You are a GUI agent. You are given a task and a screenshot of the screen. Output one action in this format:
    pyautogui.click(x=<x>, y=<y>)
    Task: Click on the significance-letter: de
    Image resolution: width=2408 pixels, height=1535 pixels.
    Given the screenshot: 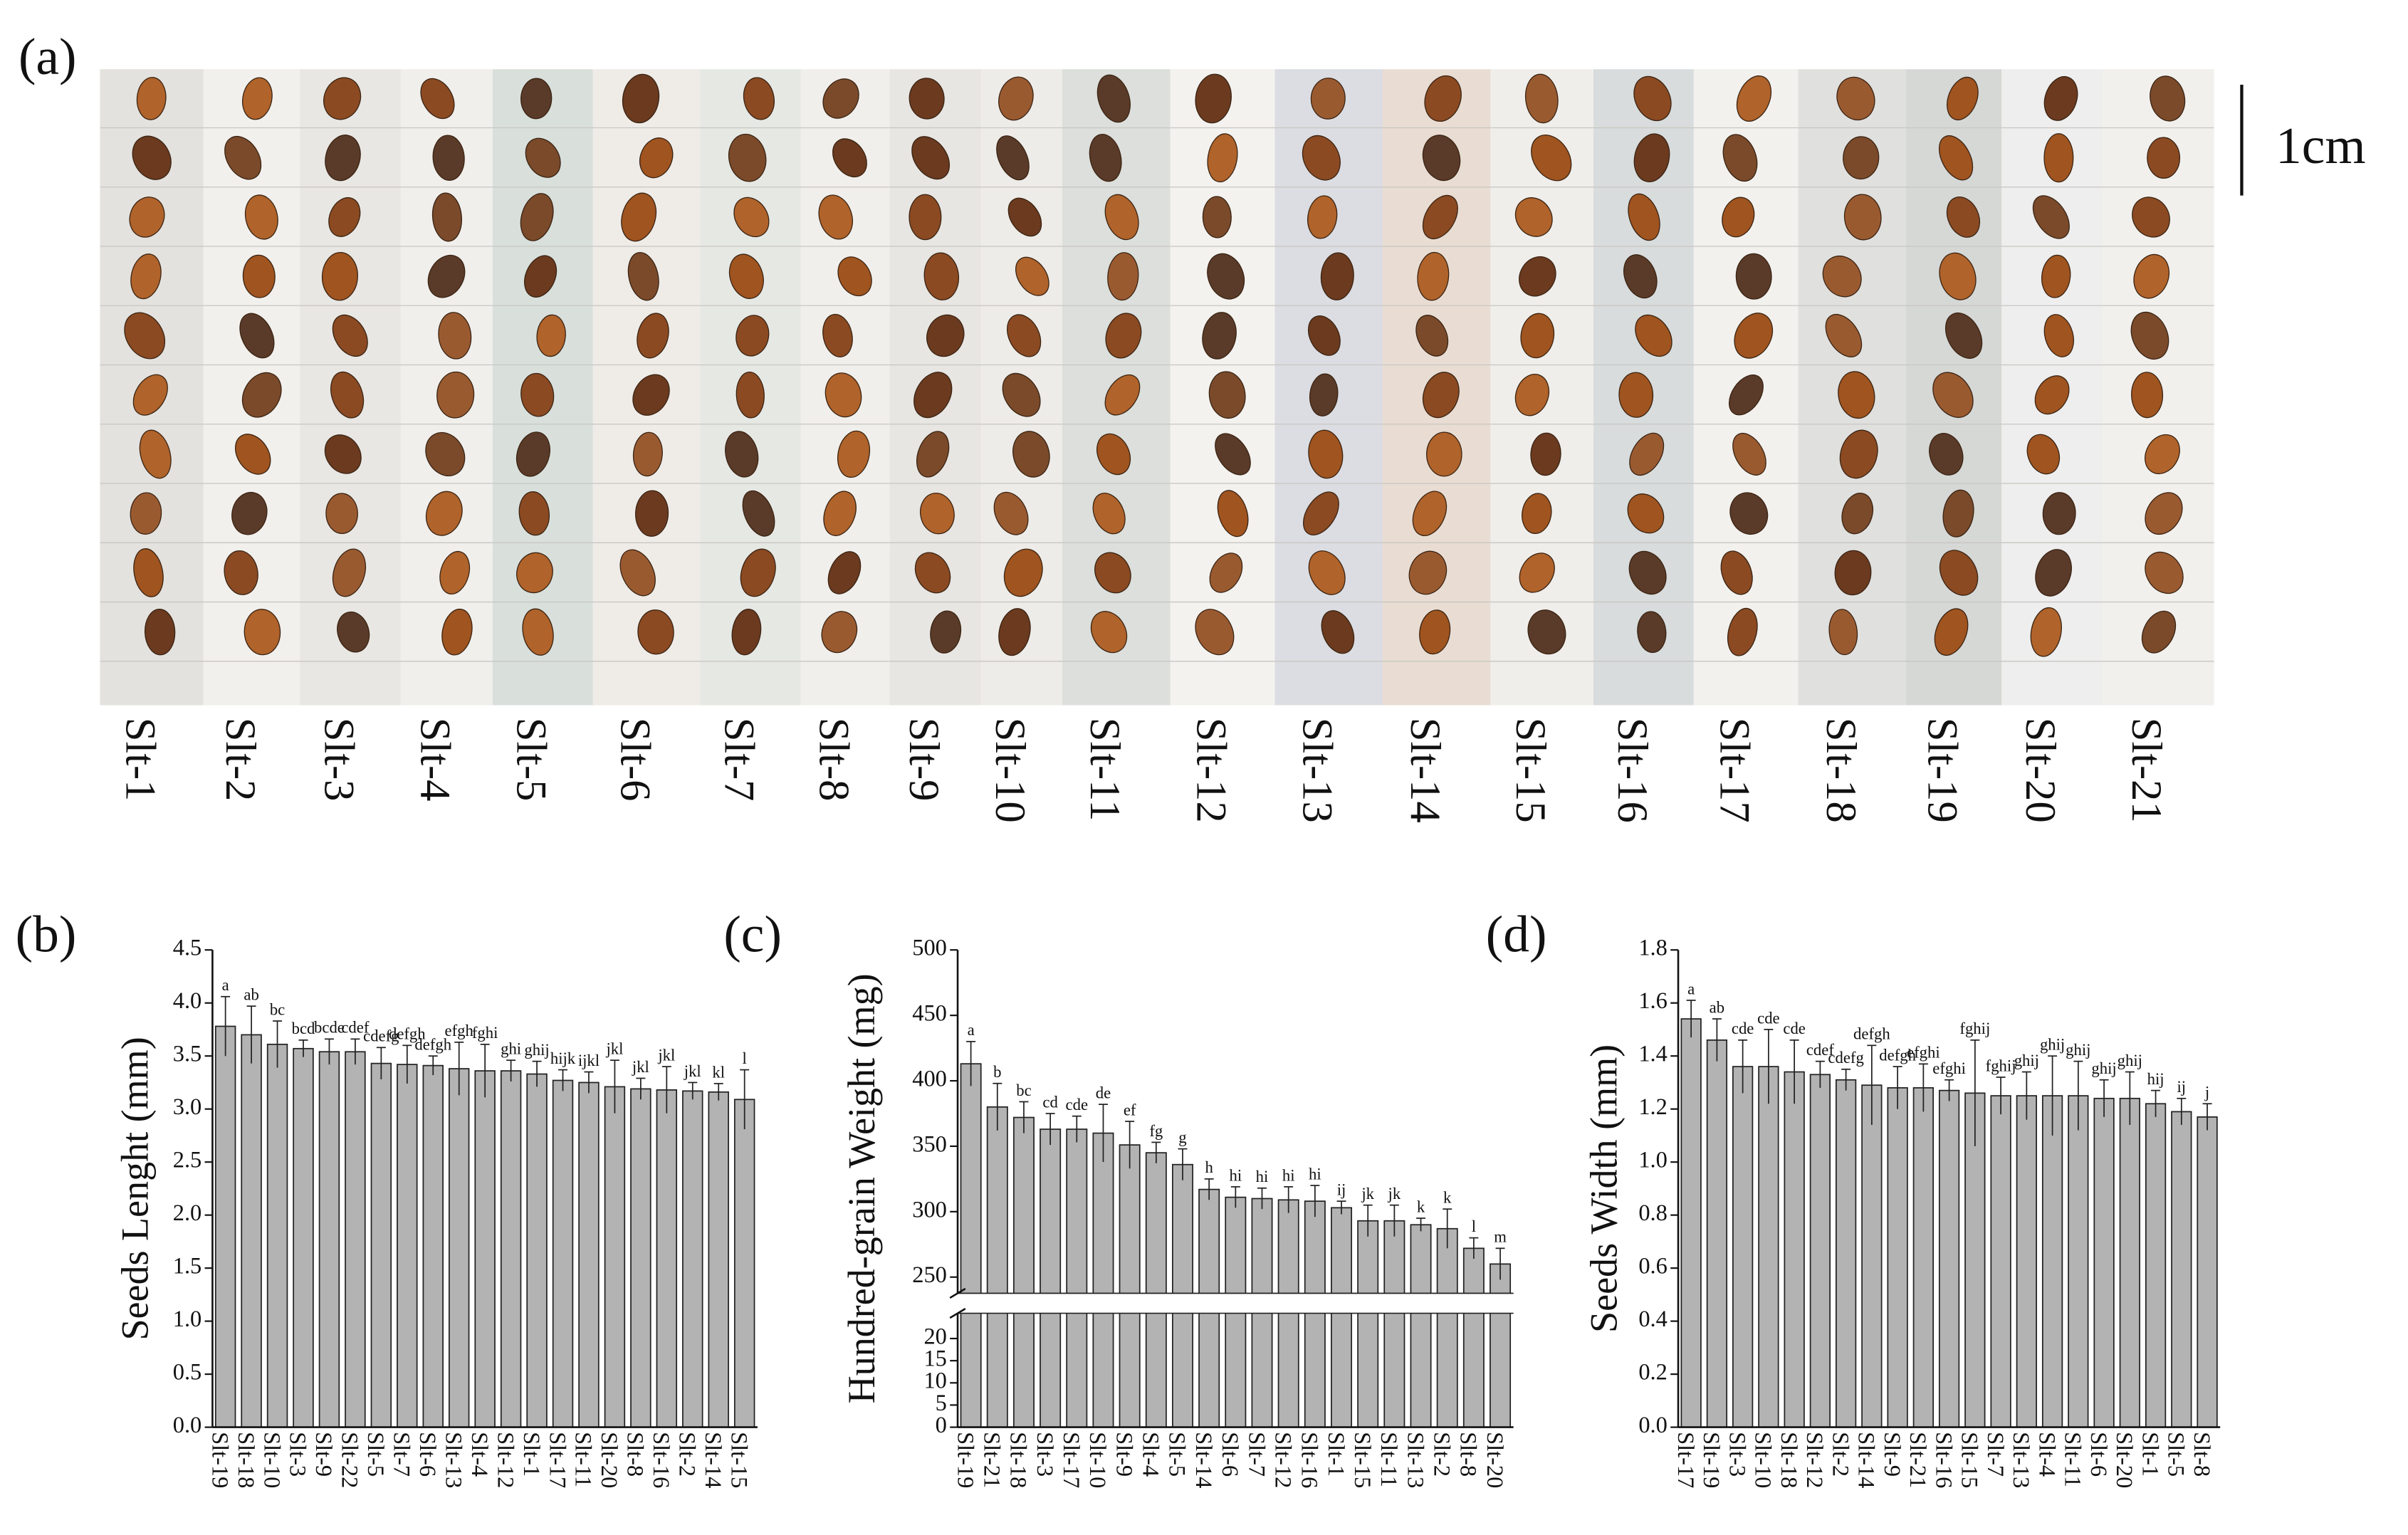 What is the action you would take?
    pyautogui.click(x=1103, y=1092)
    